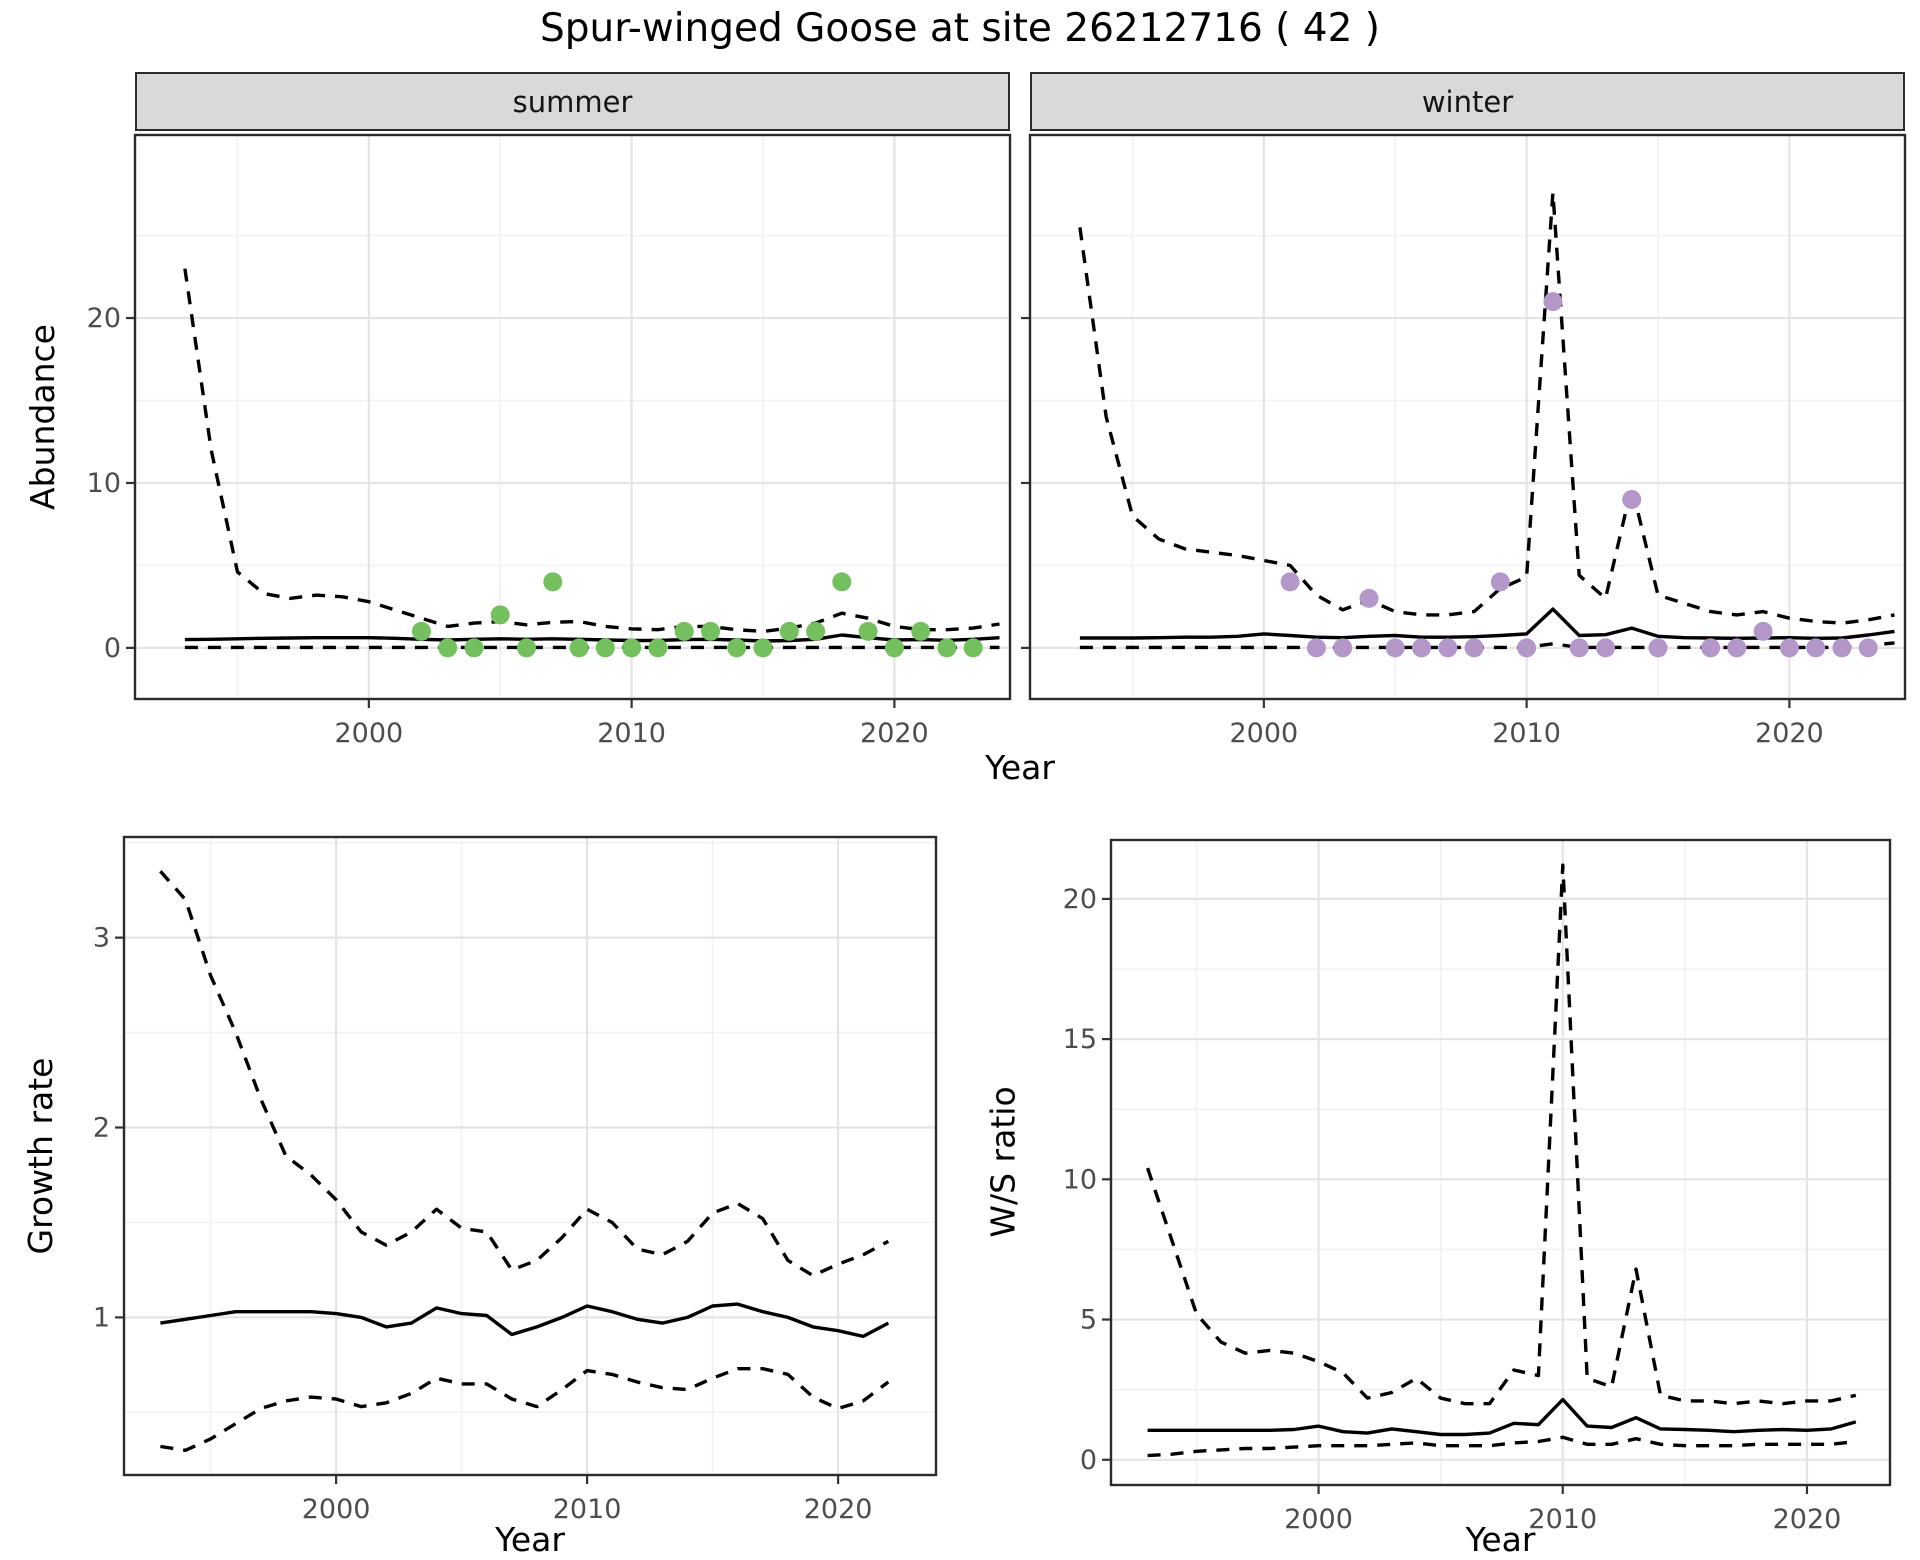  Describe the element at coordinates (530, 1539) in the screenshot. I see `x-axis-title-year-bottom-left: Year` at that location.